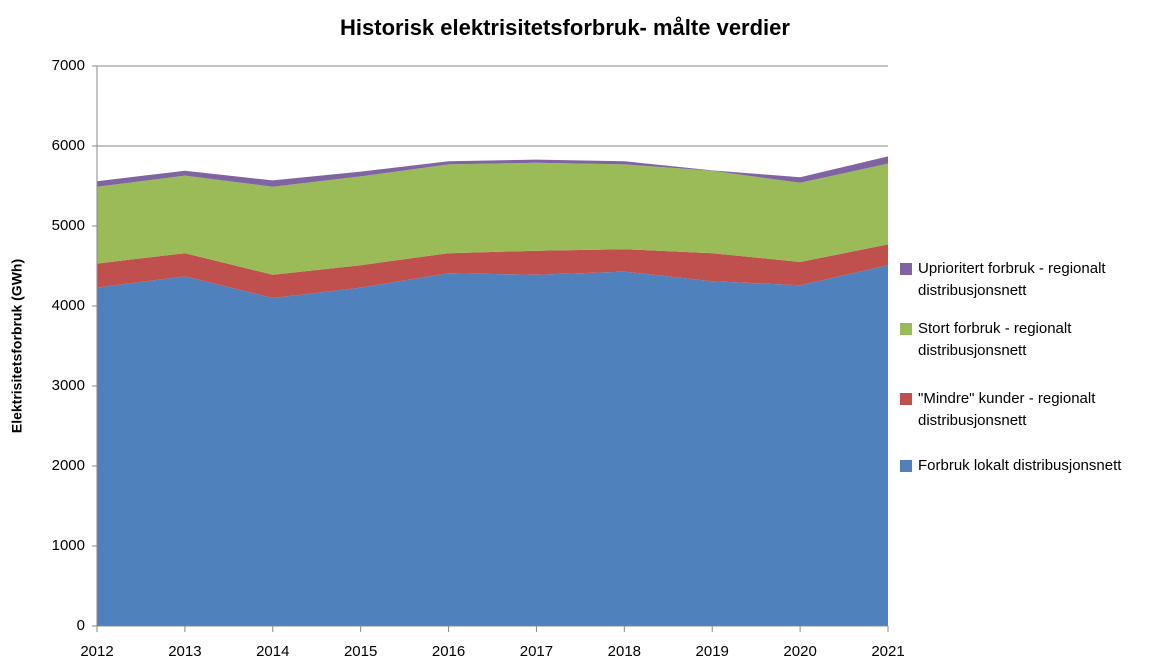 The image size is (1161, 659). I want to click on y-axis-label: Elektrisitetsforbruk (GWh), so click(17, 346).